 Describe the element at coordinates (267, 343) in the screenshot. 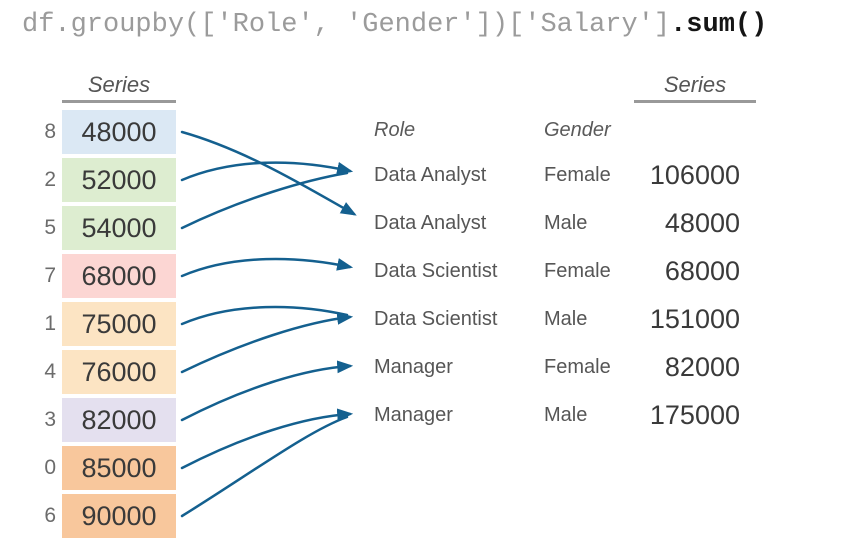

I see `arrow-idx4-to-data-scientist-male` at that location.